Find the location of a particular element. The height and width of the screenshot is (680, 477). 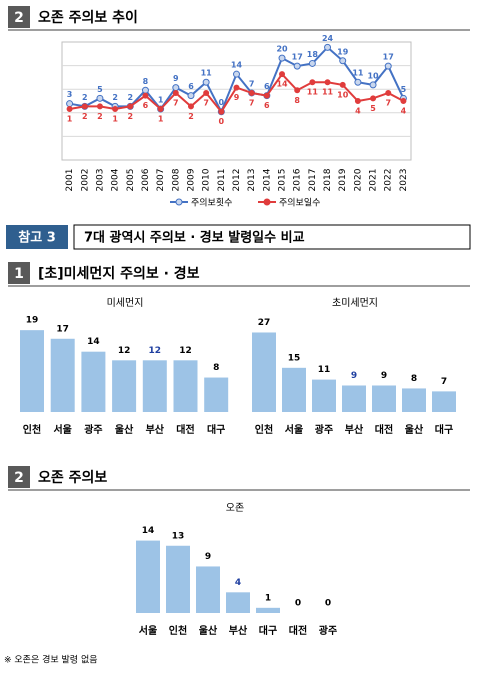

x-tick-label: 2018 is located at coordinates (328, 179).